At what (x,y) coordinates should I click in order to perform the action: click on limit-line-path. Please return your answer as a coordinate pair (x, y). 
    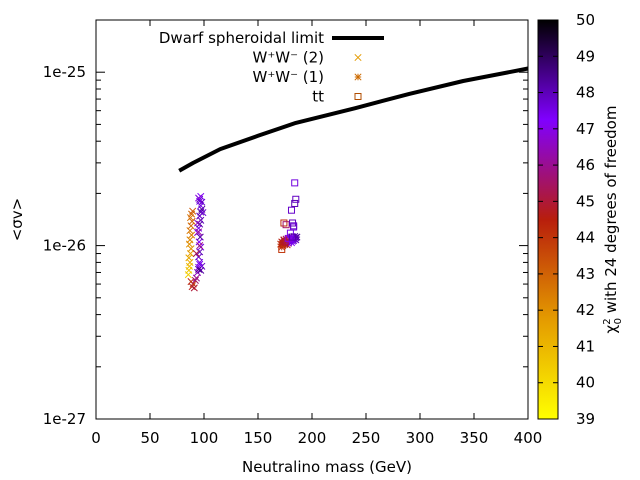
    Looking at the image, I should click on (353, 119).